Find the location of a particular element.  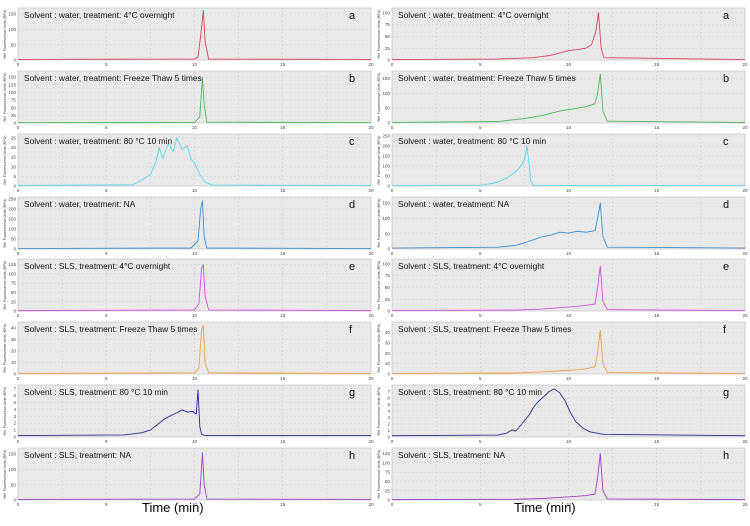

y-tick-label: 10 is located at coordinates (14, 362).